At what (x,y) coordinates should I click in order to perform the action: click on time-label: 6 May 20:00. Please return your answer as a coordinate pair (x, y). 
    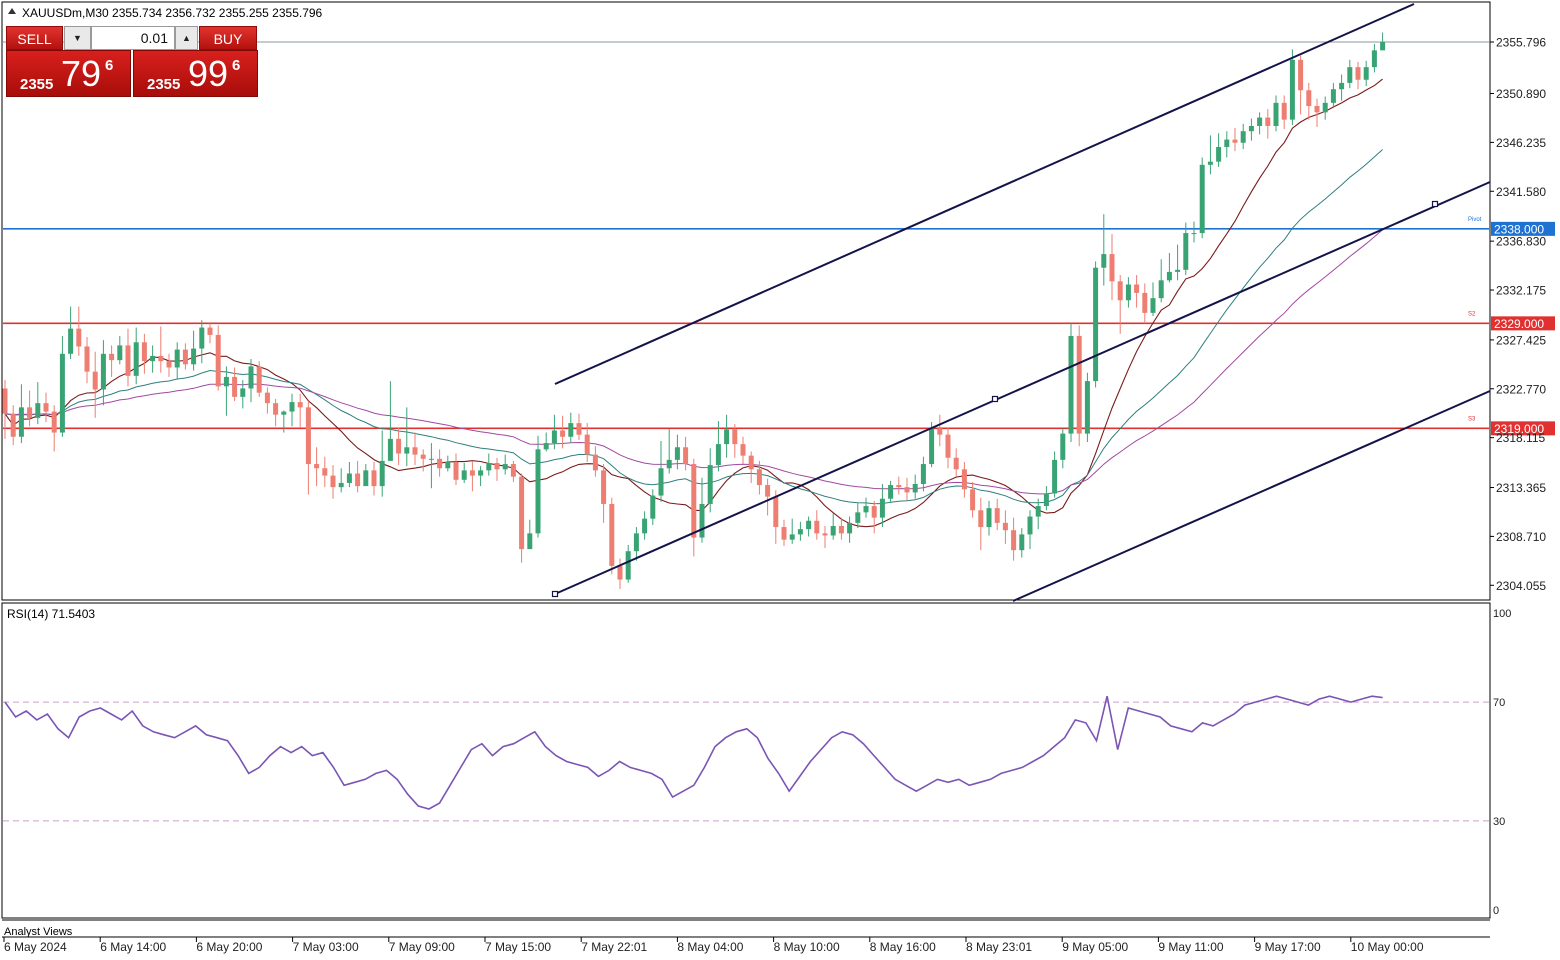
    Looking at the image, I should click on (229, 947).